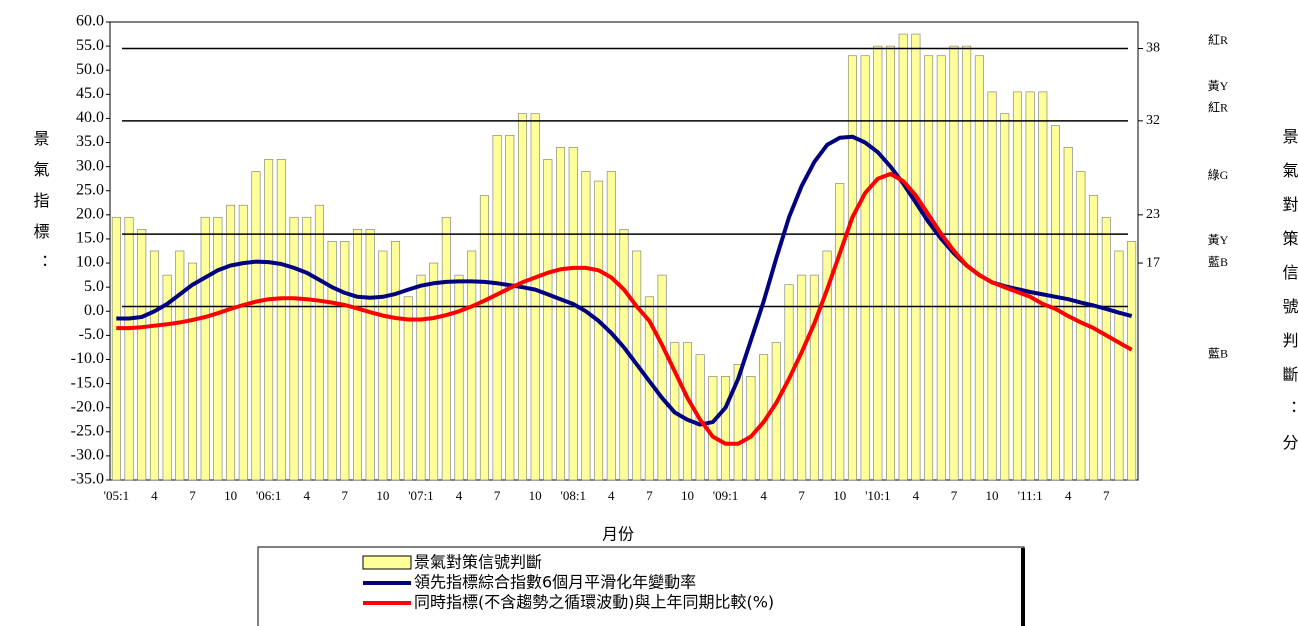 The image size is (1298, 626). I want to click on y2-tick-label: 32, so click(1153, 120).